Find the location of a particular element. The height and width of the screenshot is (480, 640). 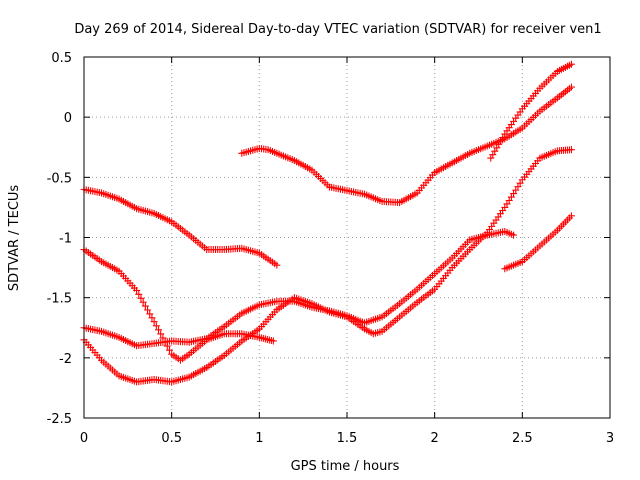

x-tick-label: 0.5 is located at coordinates (171, 438).